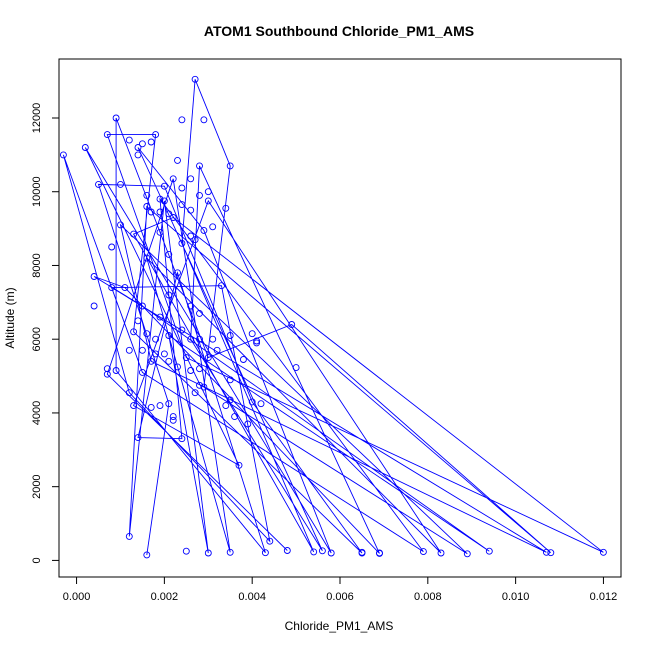 This screenshot has height=650, width=650. What do you see at coordinates (37, 560) in the screenshot?
I see `y-tick-label: 0` at bounding box center [37, 560].